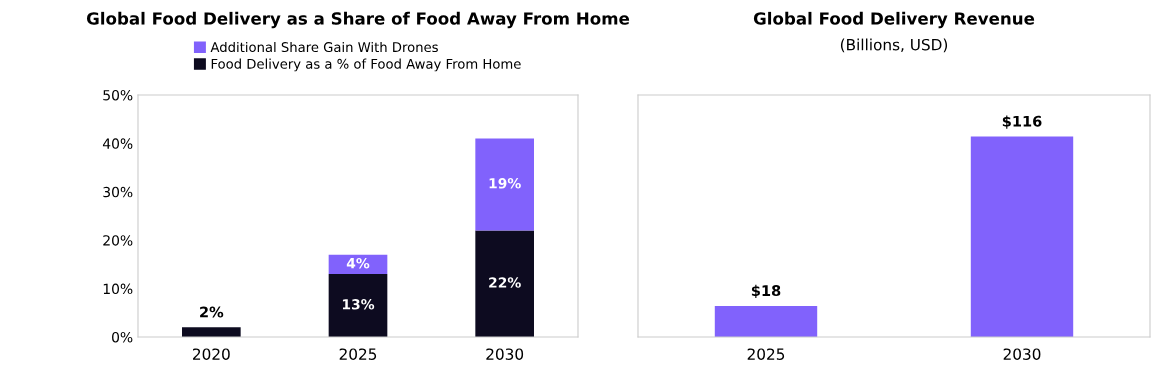  I want to click on data-label: 19%, so click(505, 183).